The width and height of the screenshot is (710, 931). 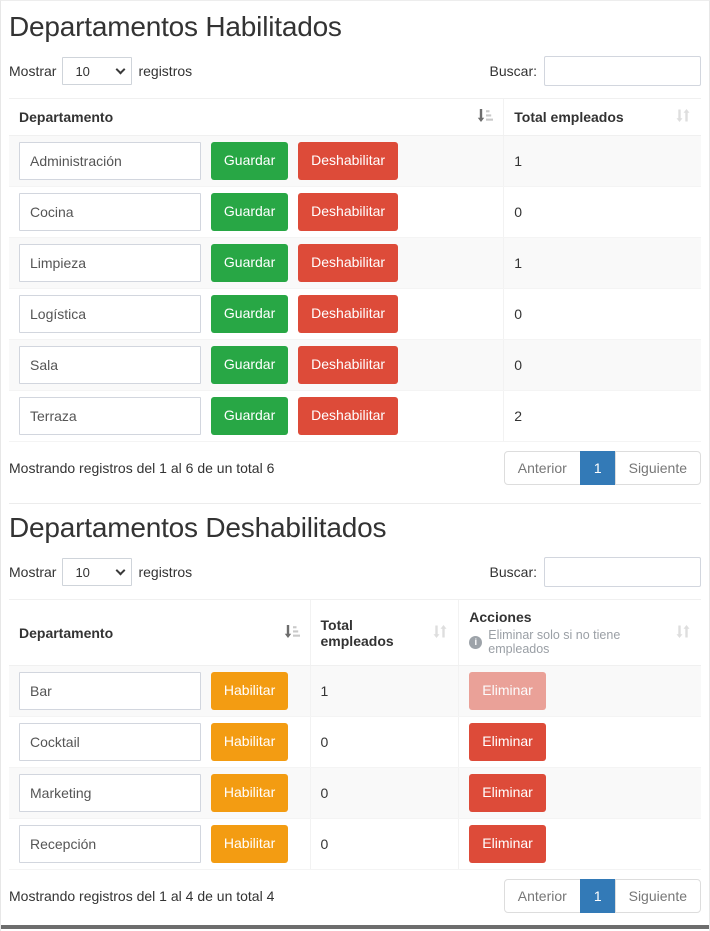 What do you see at coordinates (476, 642) in the screenshot?
I see `info-icon: i` at bounding box center [476, 642].